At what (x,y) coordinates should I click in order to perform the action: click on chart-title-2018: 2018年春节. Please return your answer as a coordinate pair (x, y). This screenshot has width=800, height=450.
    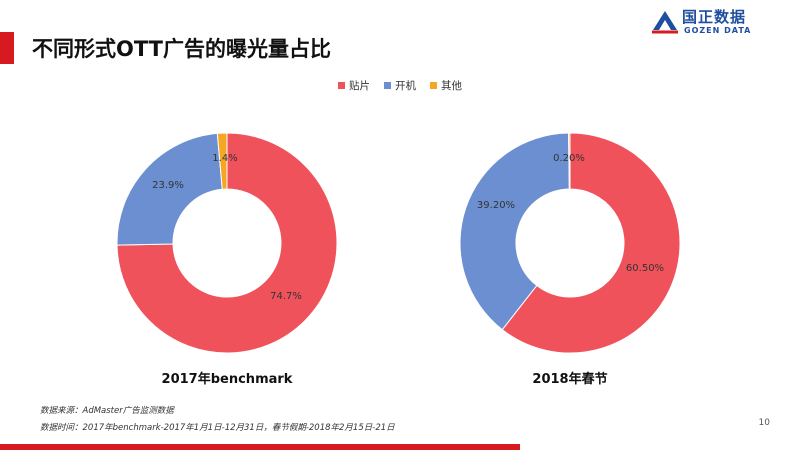
    Looking at the image, I should click on (570, 379).